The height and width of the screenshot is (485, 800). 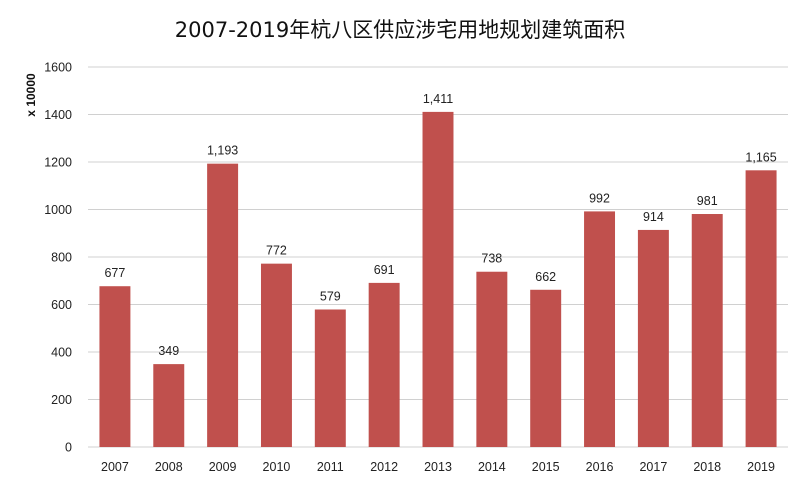 What do you see at coordinates (115, 366) in the screenshot?
I see `bar-2007` at bounding box center [115, 366].